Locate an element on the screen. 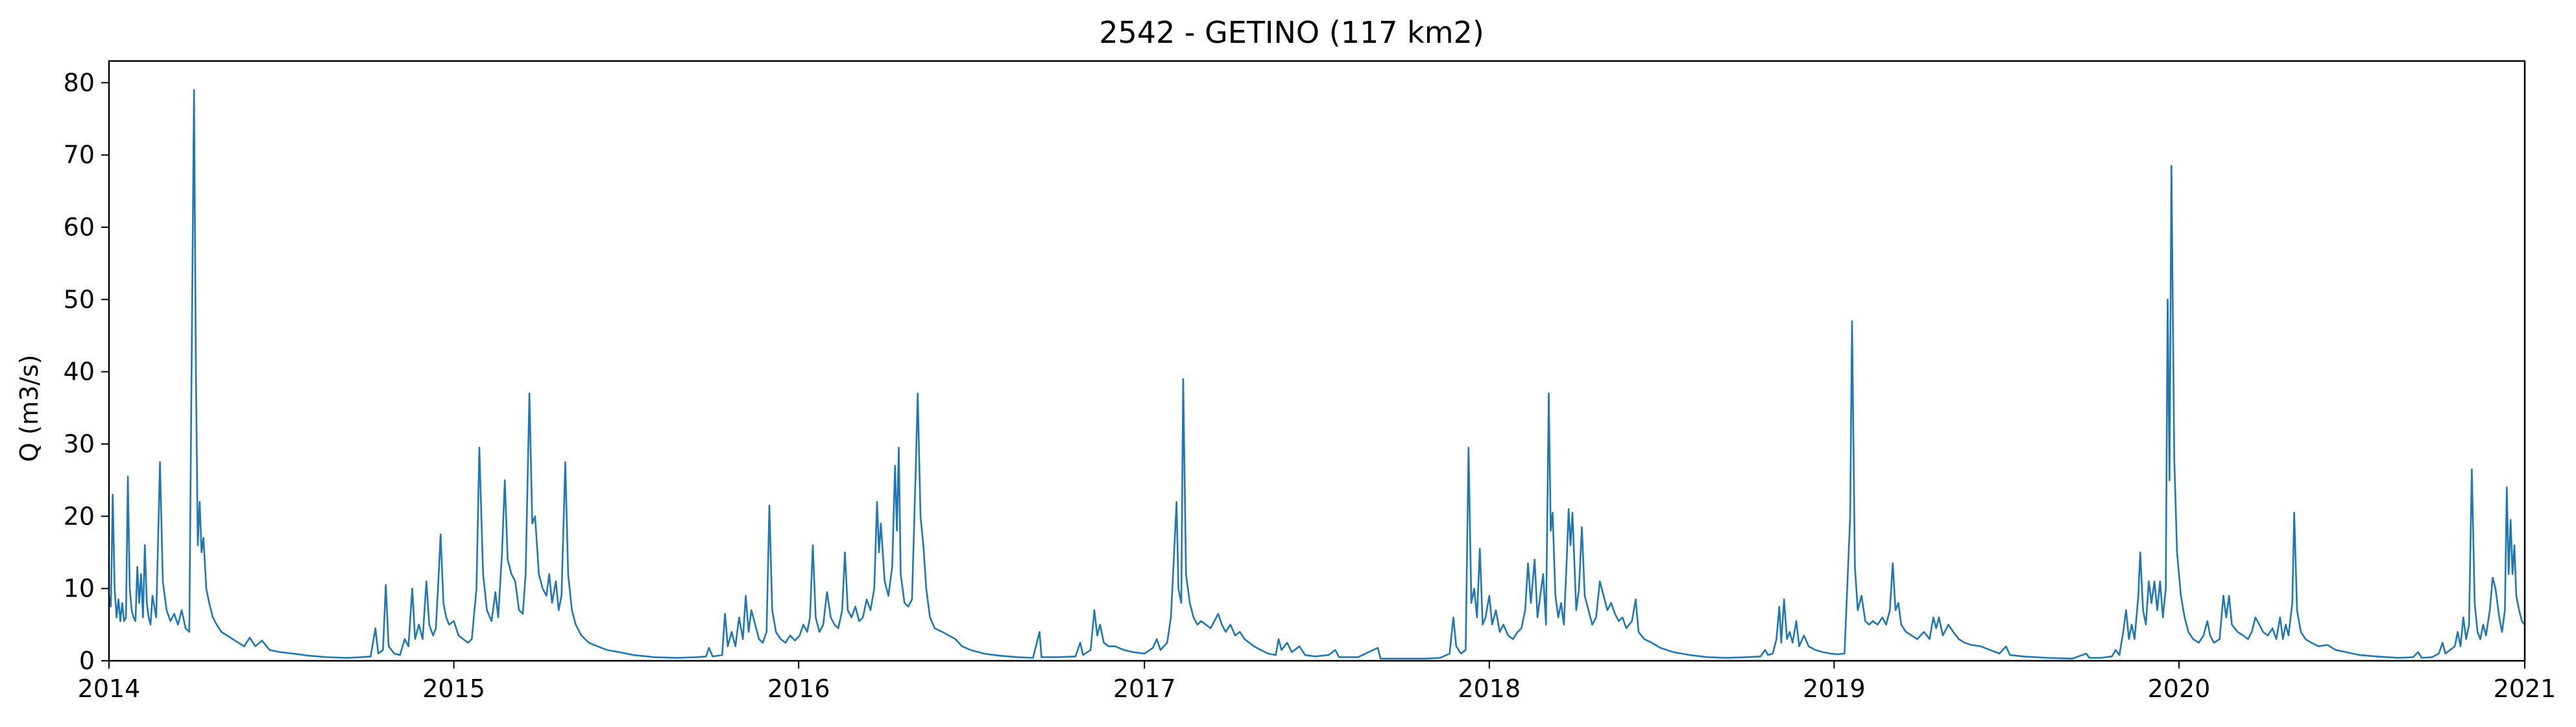 The width and height of the screenshot is (2576, 727). y-tick-label: 20 is located at coordinates (79, 516).